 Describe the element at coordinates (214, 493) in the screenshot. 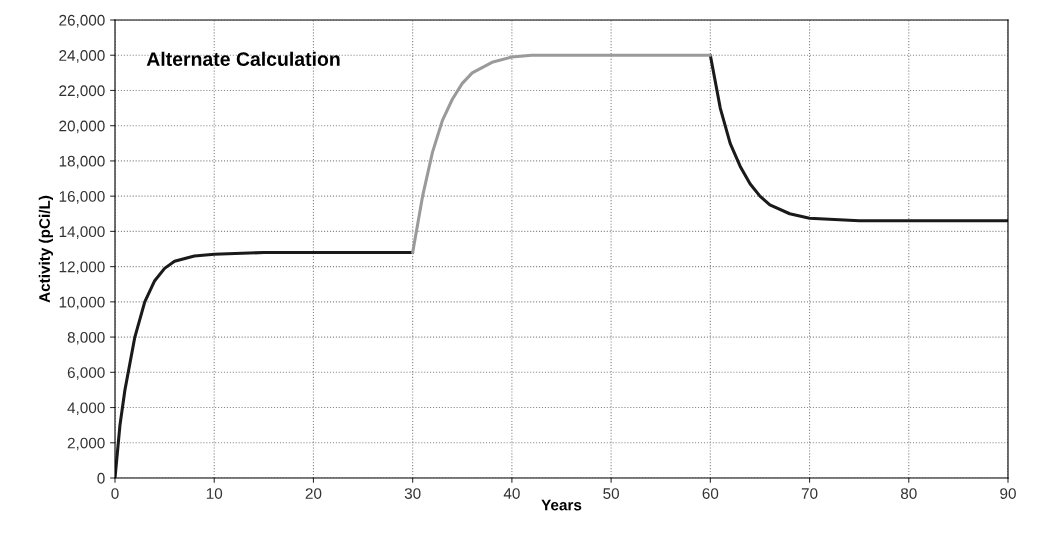

I see `x-tick-label: 10` at that location.